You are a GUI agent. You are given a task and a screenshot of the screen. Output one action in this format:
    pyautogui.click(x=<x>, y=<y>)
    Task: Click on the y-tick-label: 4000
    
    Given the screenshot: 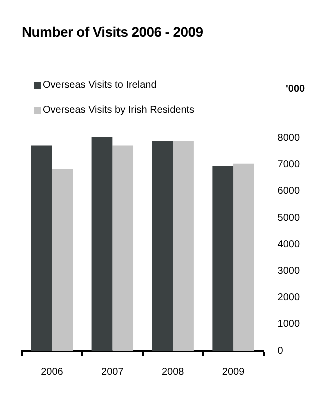 What is the action you would take?
    pyautogui.click(x=289, y=244)
    